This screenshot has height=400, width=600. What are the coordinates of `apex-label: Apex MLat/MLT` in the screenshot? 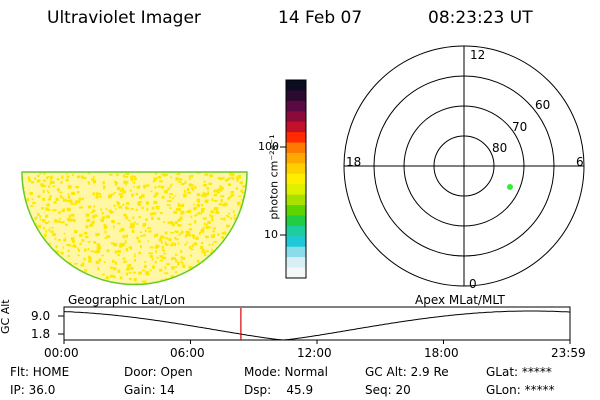 It's located at (460, 300).